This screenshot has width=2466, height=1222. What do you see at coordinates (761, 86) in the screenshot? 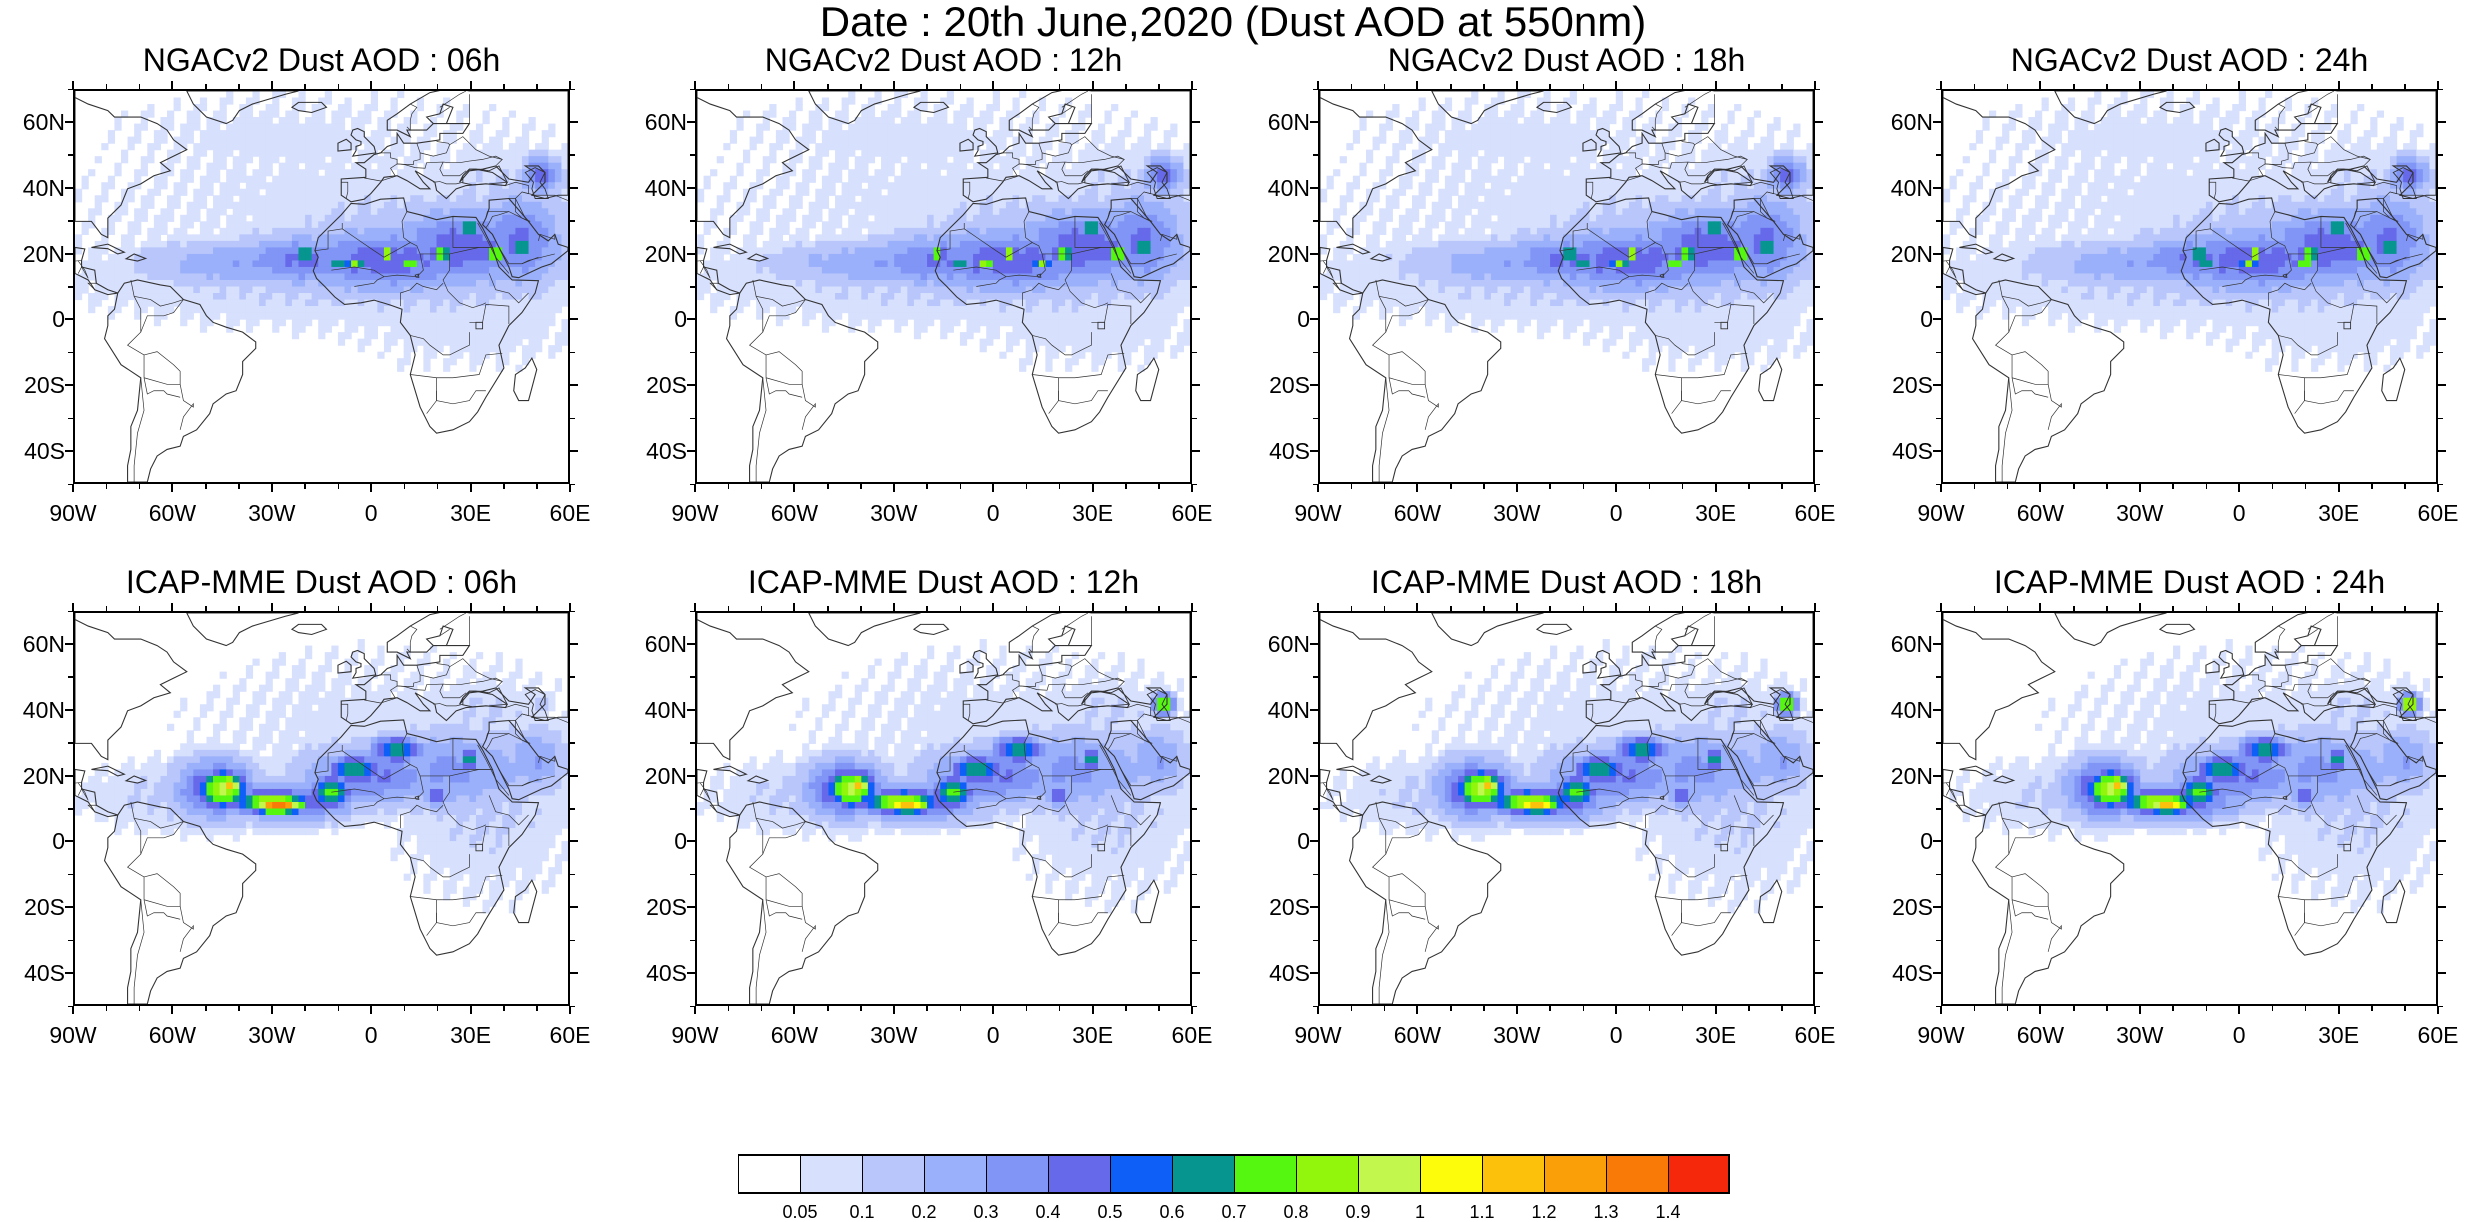
I see `lon-minor-tick` at bounding box center [761, 86].